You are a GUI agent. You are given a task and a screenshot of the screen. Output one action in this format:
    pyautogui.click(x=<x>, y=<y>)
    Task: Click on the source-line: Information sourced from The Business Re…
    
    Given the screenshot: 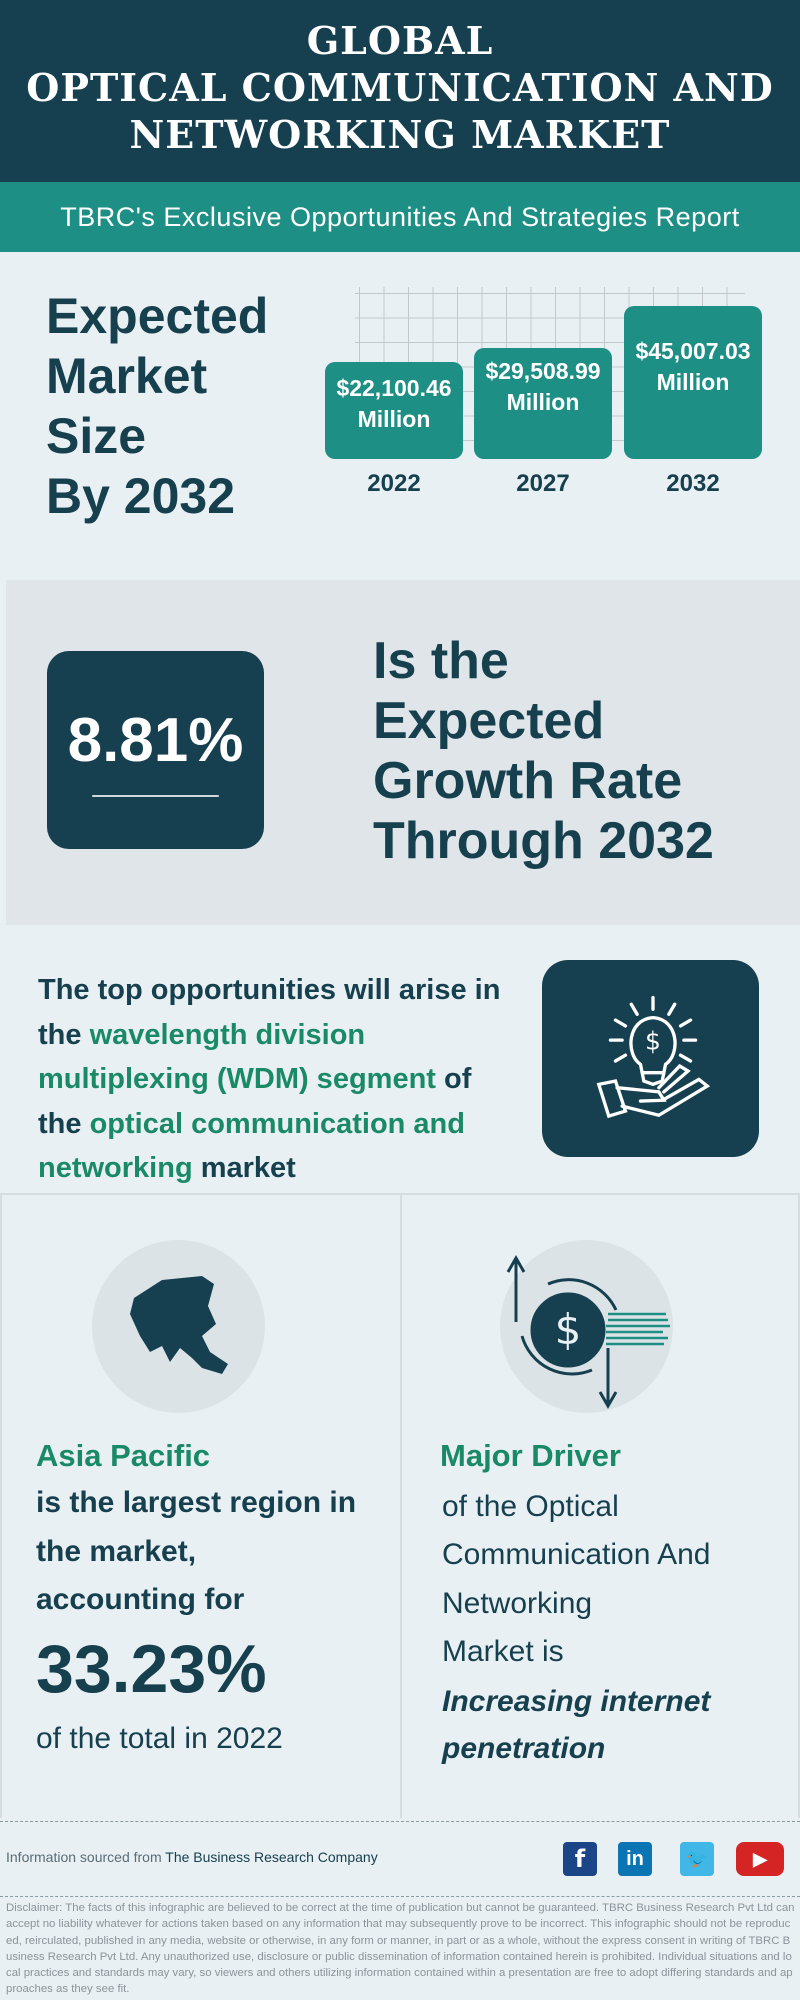 What is the action you would take?
    pyautogui.click(x=192, y=1857)
    